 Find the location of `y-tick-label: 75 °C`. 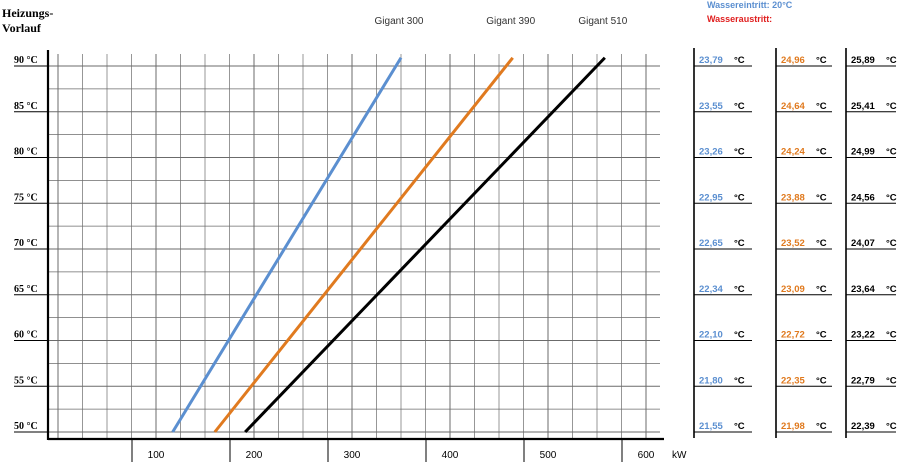

y-tick-label: 75 °C is located at coordinates (26, 197).